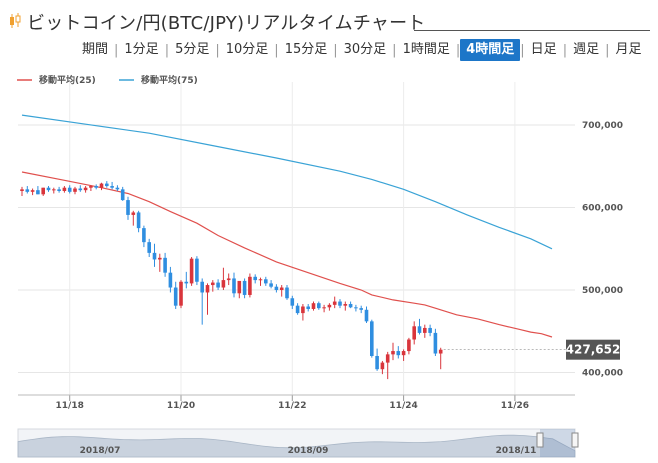  Describe the element at coordinates (515, 406) in the screenshot. I see `x-tick-label: 11/26` at that location.